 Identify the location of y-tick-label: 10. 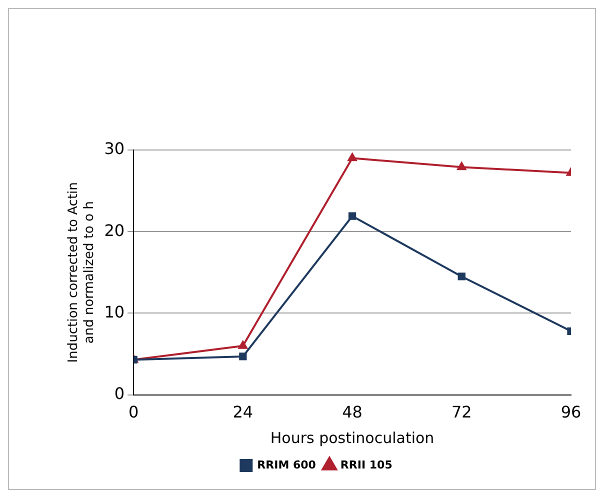
(114, 312).